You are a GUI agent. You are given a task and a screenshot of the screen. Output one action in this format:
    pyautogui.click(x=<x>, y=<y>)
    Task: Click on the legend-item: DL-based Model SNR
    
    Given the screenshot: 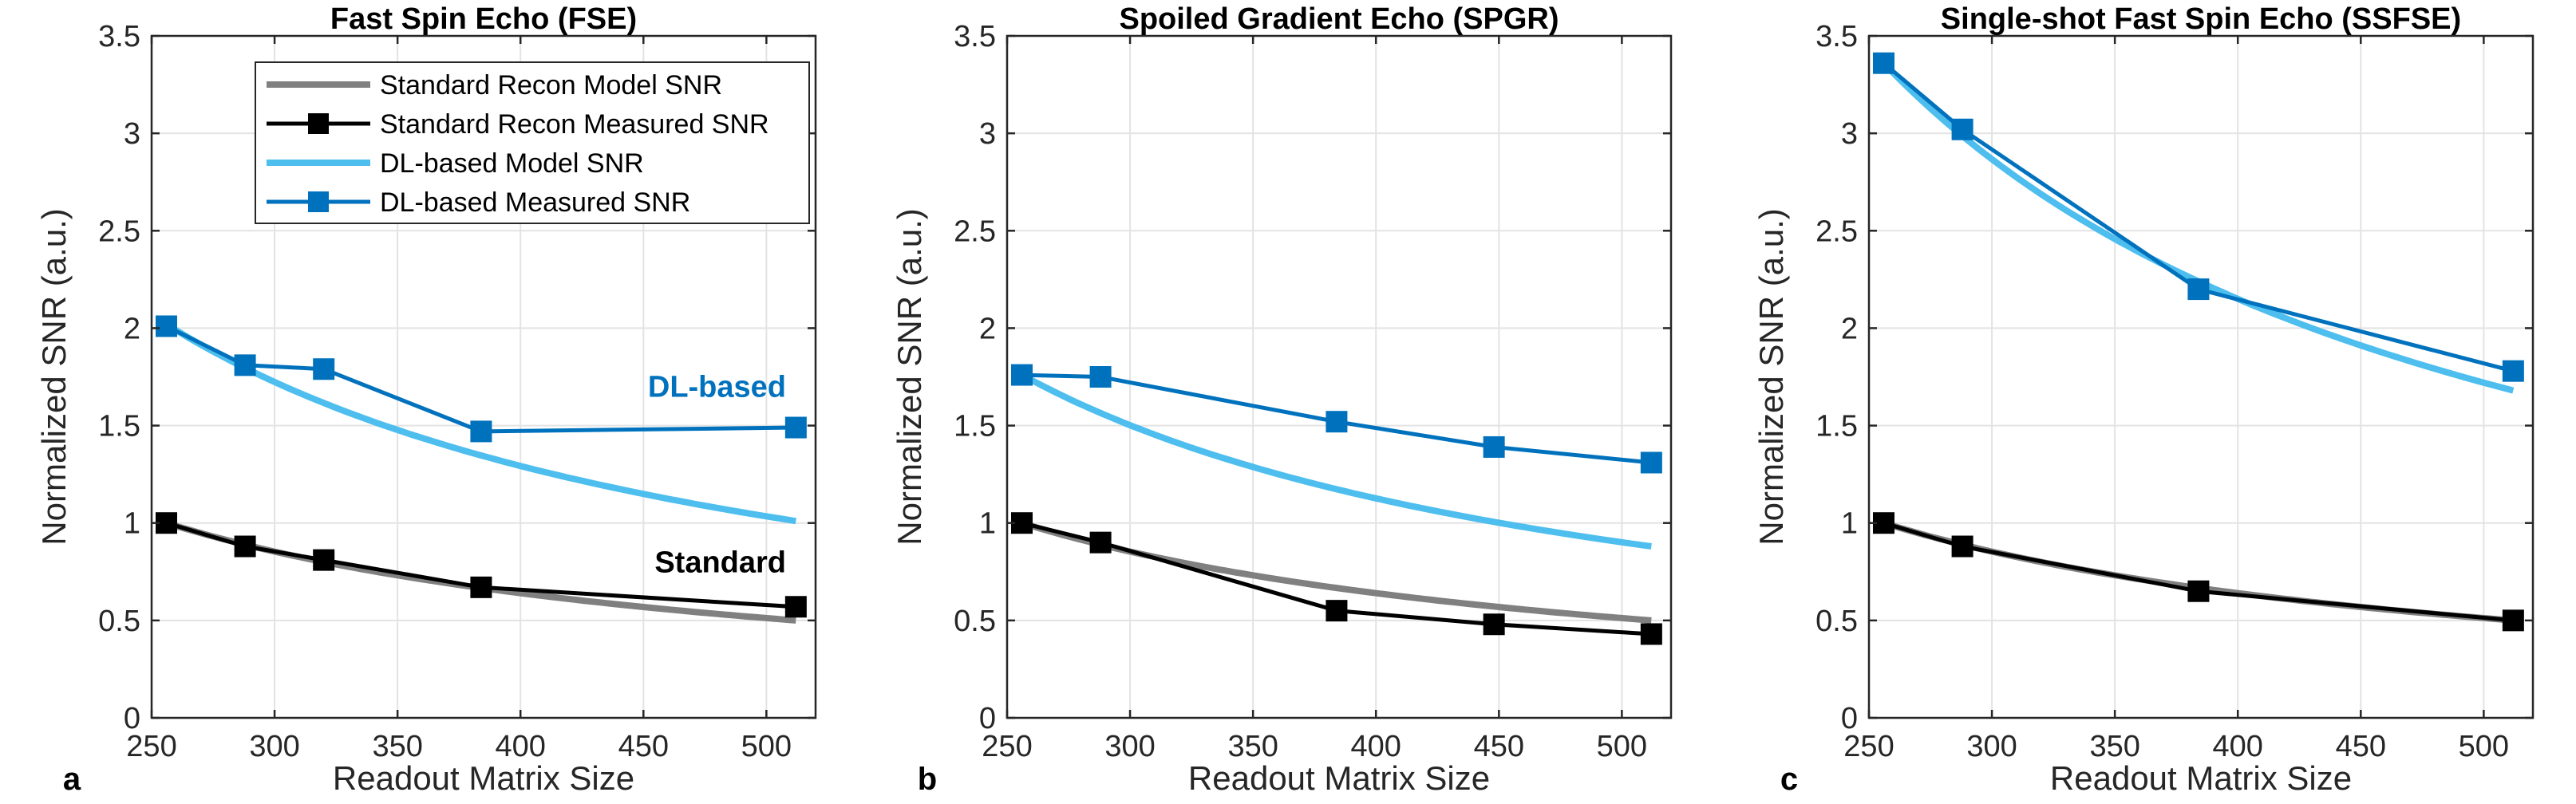 What is the action you would take?
    pyautogui.click(x=455, y=164)
    